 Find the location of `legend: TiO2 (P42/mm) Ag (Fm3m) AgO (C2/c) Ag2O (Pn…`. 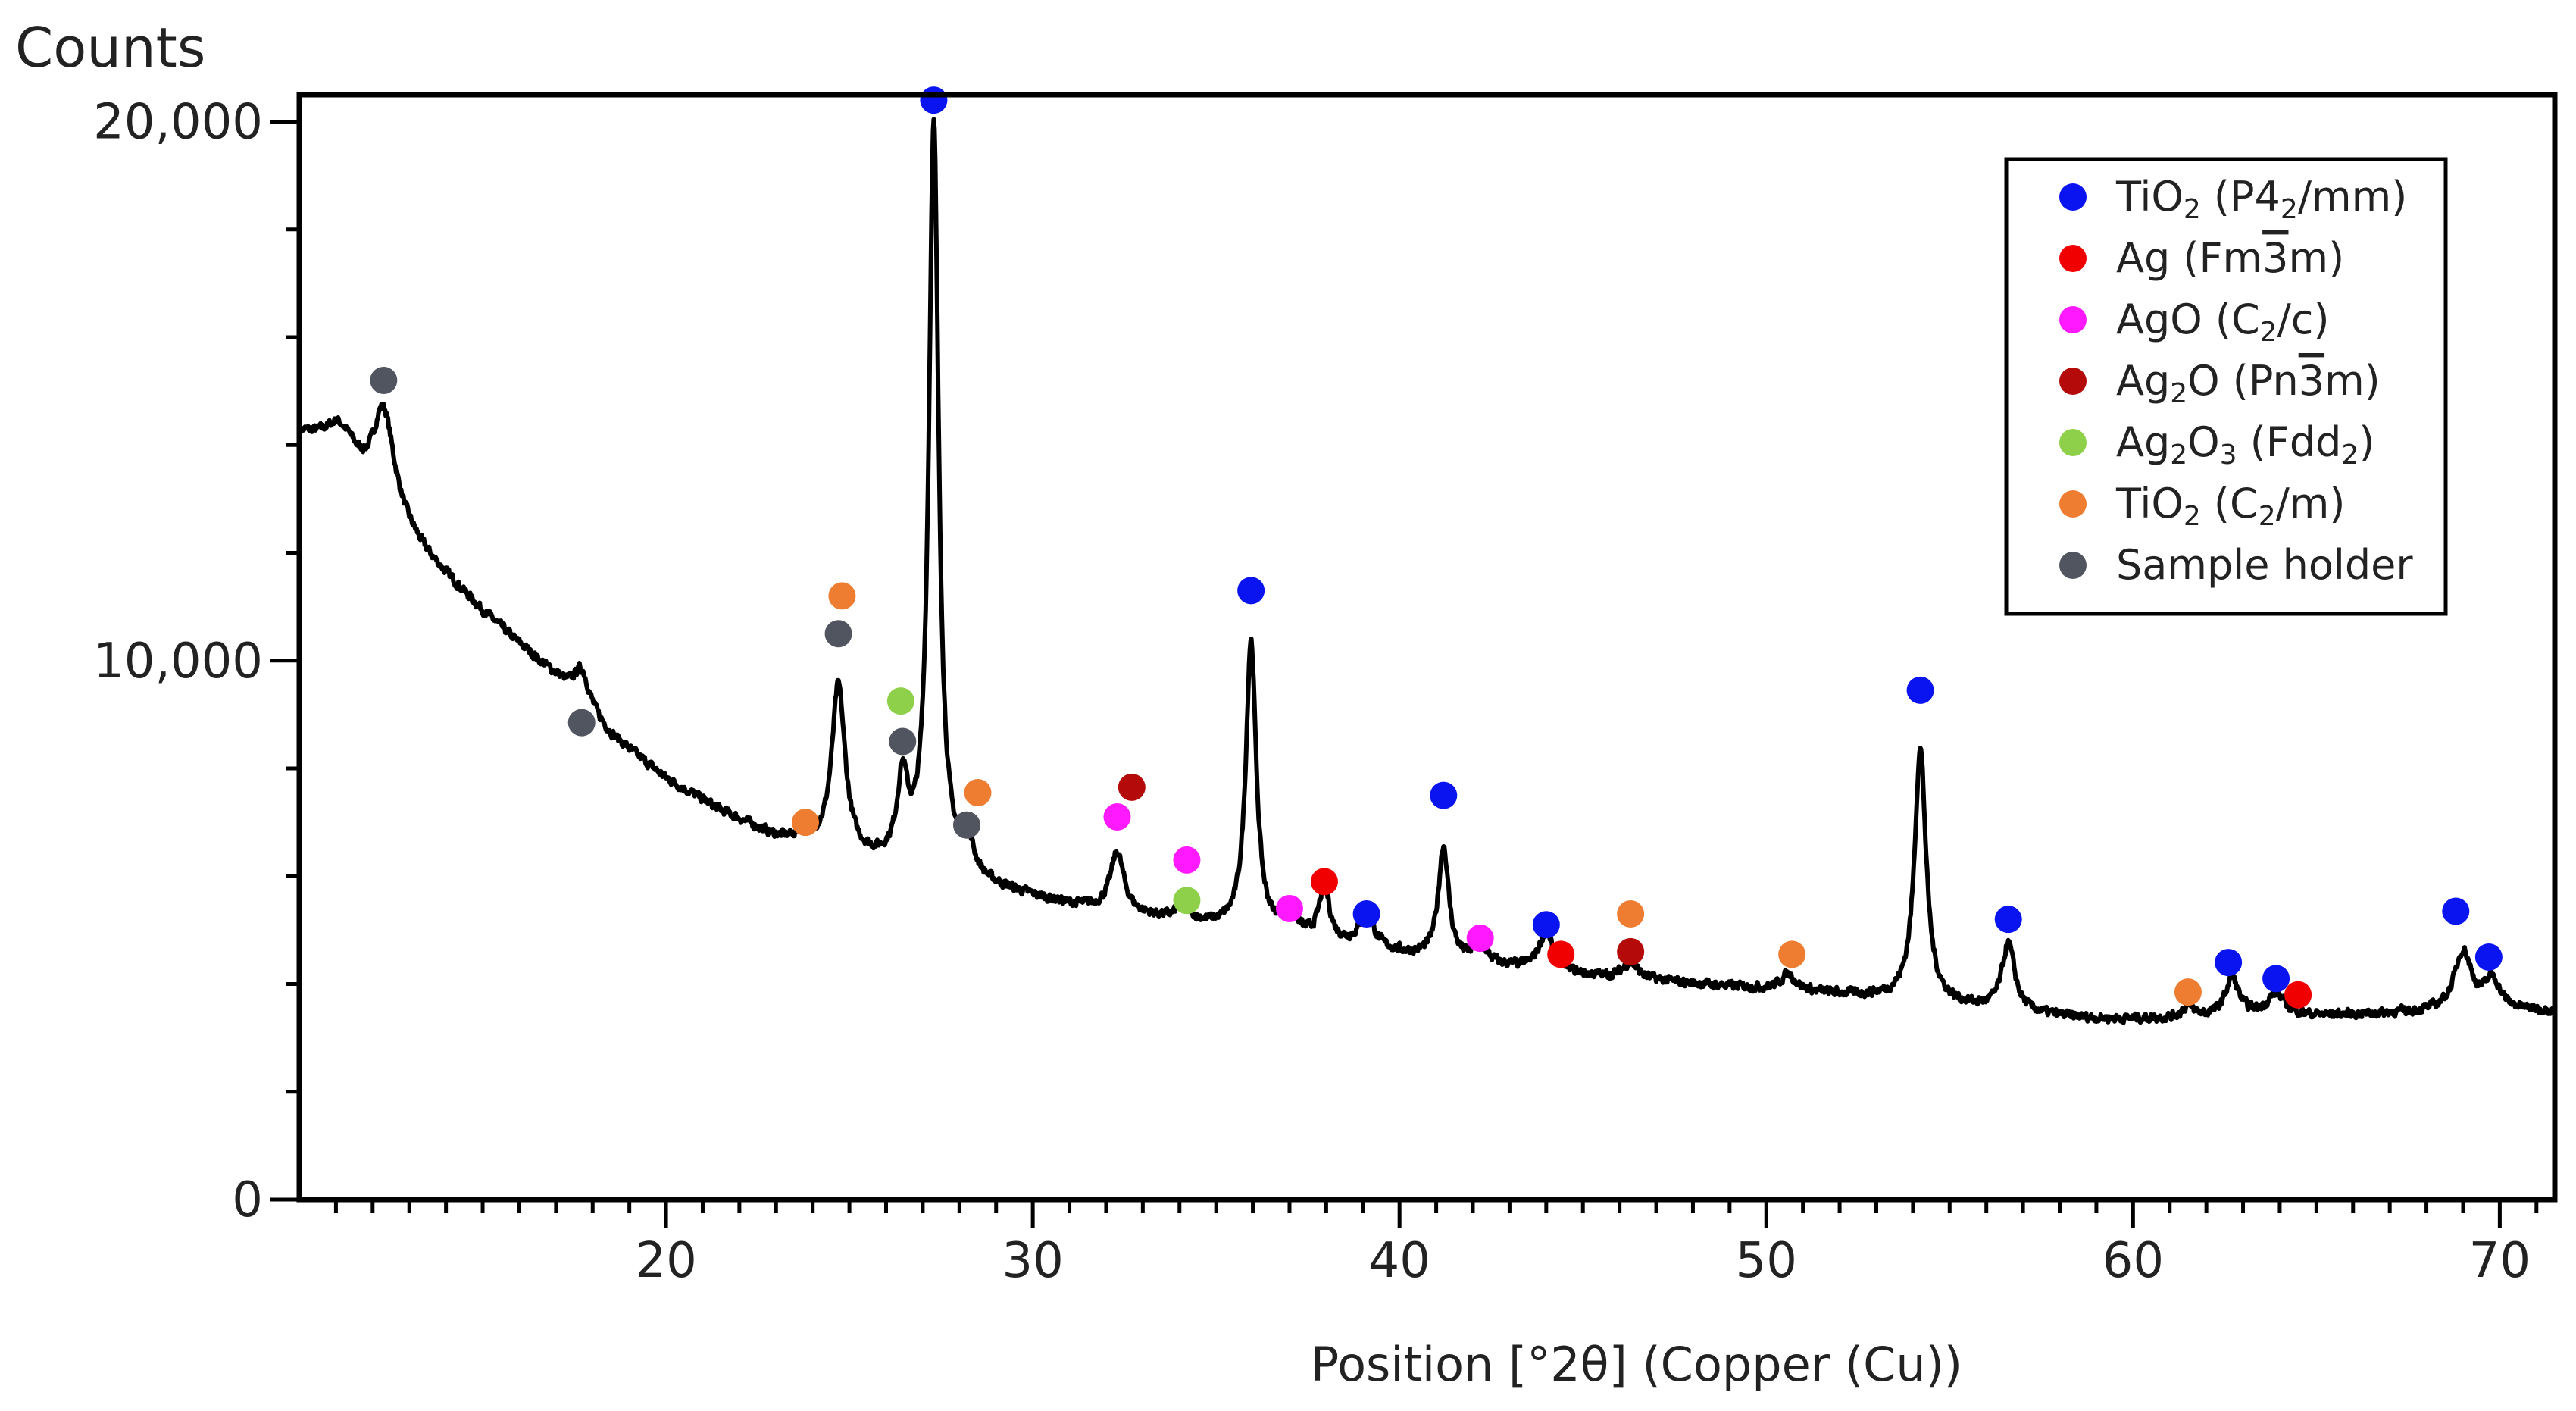

legend: TiO2 (P42/mm) Ag (Fm3m) AgO (C2/c) Ag2O (Pn… is located at coordinates (2226, 386).